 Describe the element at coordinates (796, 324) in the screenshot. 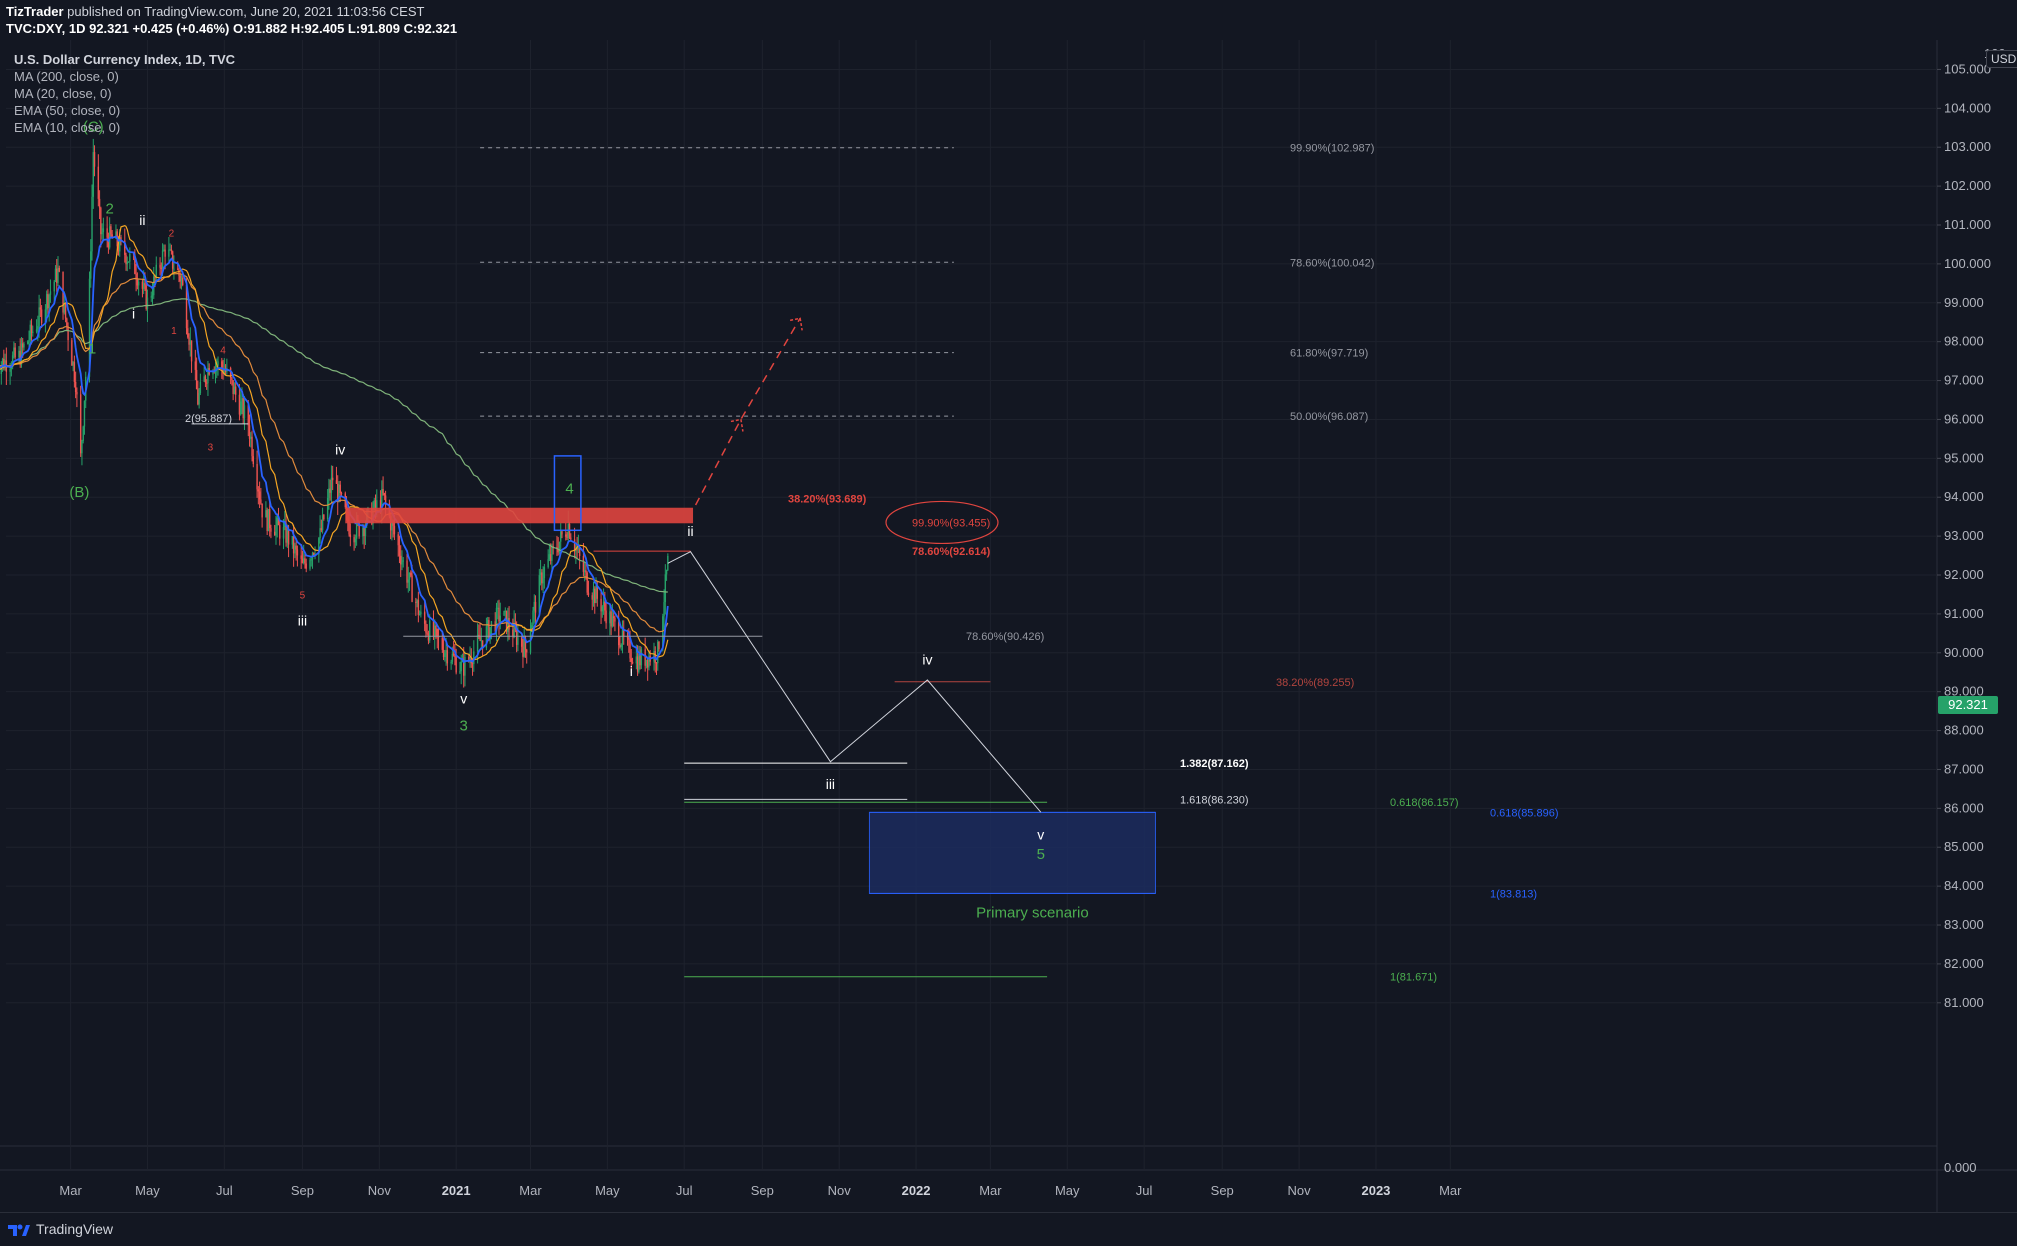

I see `alt-projection-arrowhead` at that location.